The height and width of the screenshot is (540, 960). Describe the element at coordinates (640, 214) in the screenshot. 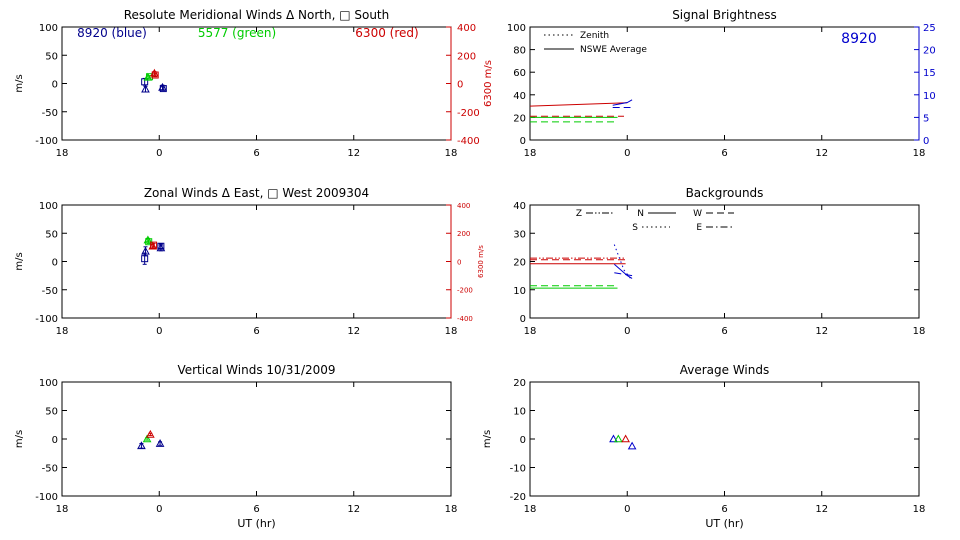

I see `legend-label: N` at that location.